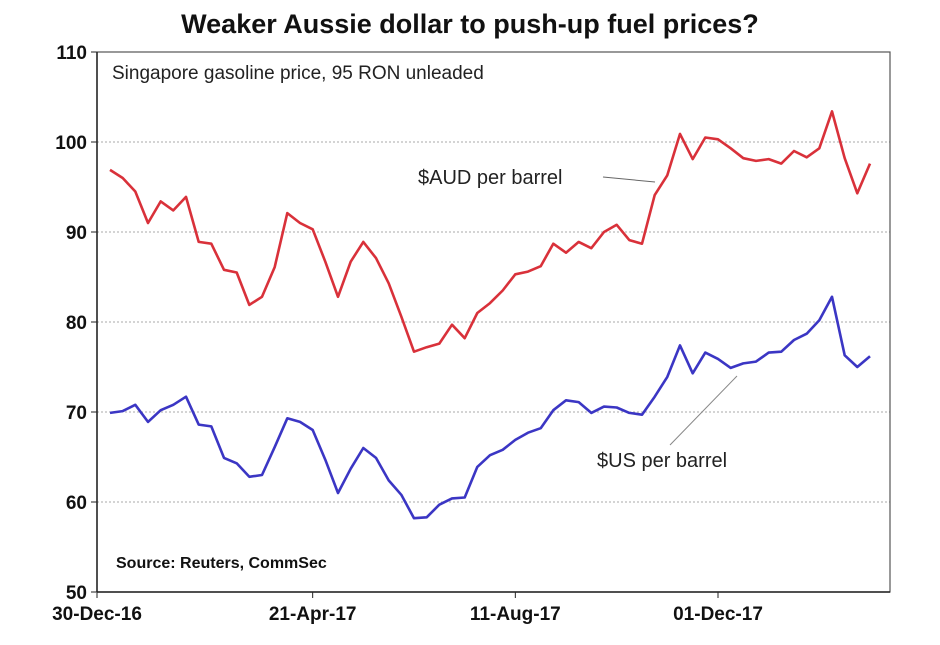 The height and width of the screenshot is (645, 940). Describe the element at coordinates (76, 413) in the screenshot. I see `y-tick-label: 70` at that location.